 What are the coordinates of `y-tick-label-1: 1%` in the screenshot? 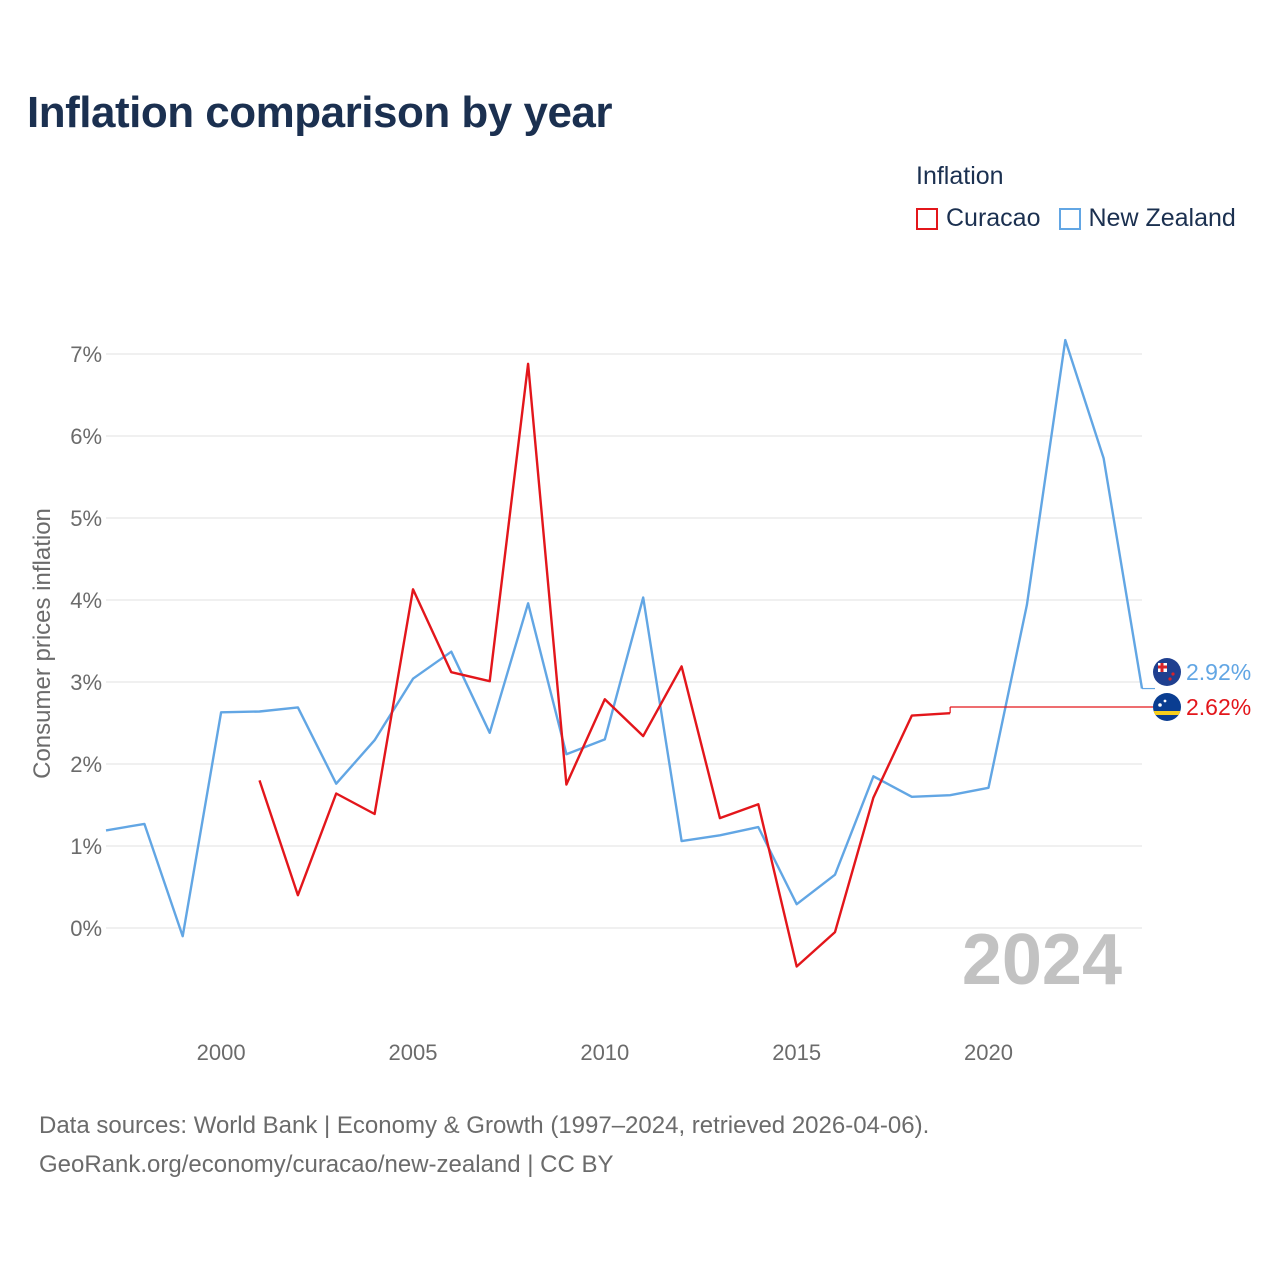 It's located at (86, 846).